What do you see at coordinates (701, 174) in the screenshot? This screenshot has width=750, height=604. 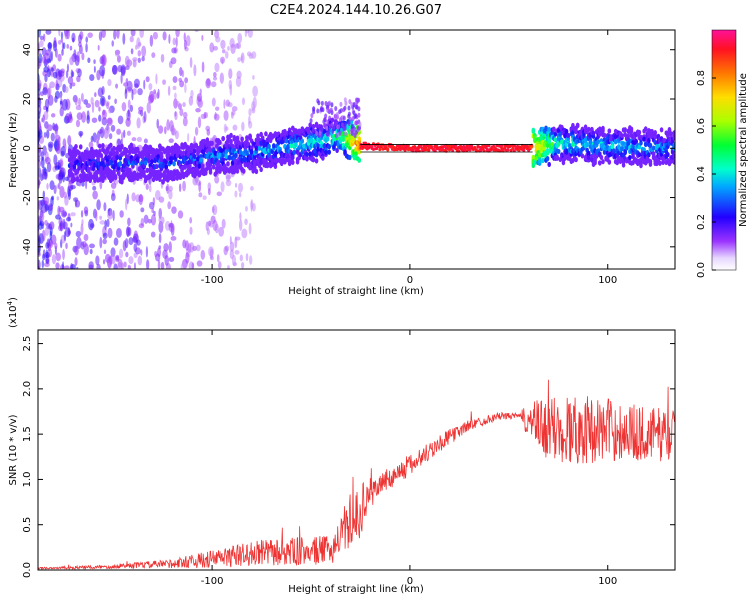 I see `colorbar-tick-label: 0.4` at bounding box center [701, 174].